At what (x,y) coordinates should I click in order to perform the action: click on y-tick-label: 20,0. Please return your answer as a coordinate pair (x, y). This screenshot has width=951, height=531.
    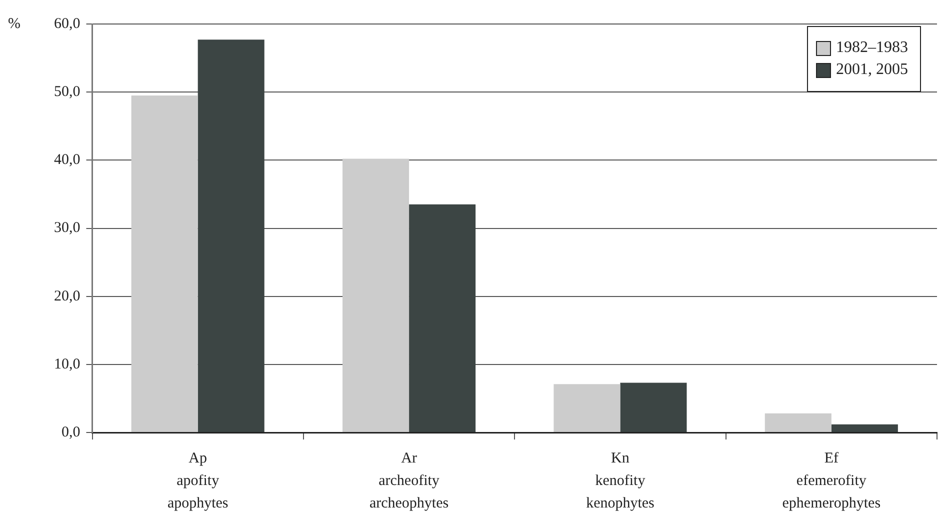
    Looking at the image, I should click on (67, 296).